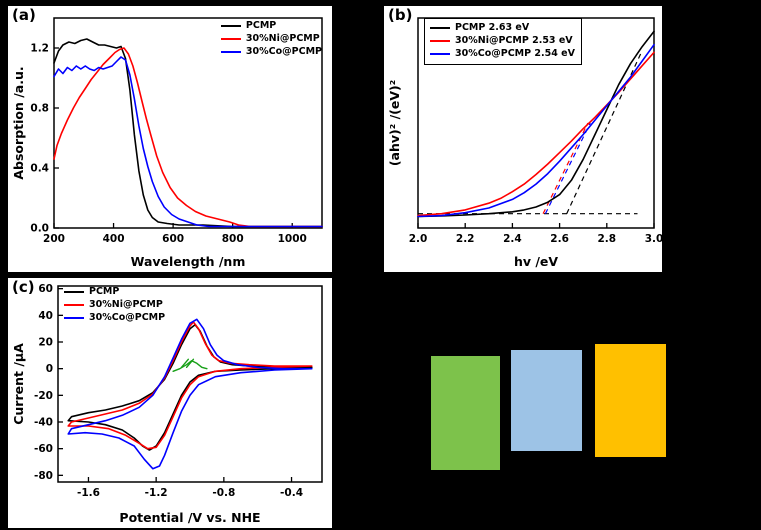  What do you see at coordinates (39, 109) in the screenshot?
I see `svg-text: 0.8` at bounding box center [39, 109].